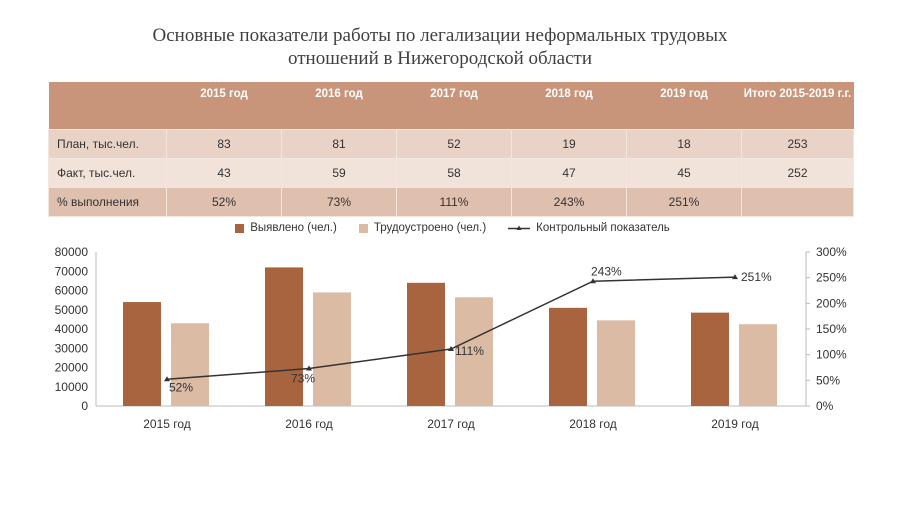 The width and height of the screenshot is (905, 509). I want to click on table-cell: 43, so click(224, 173).